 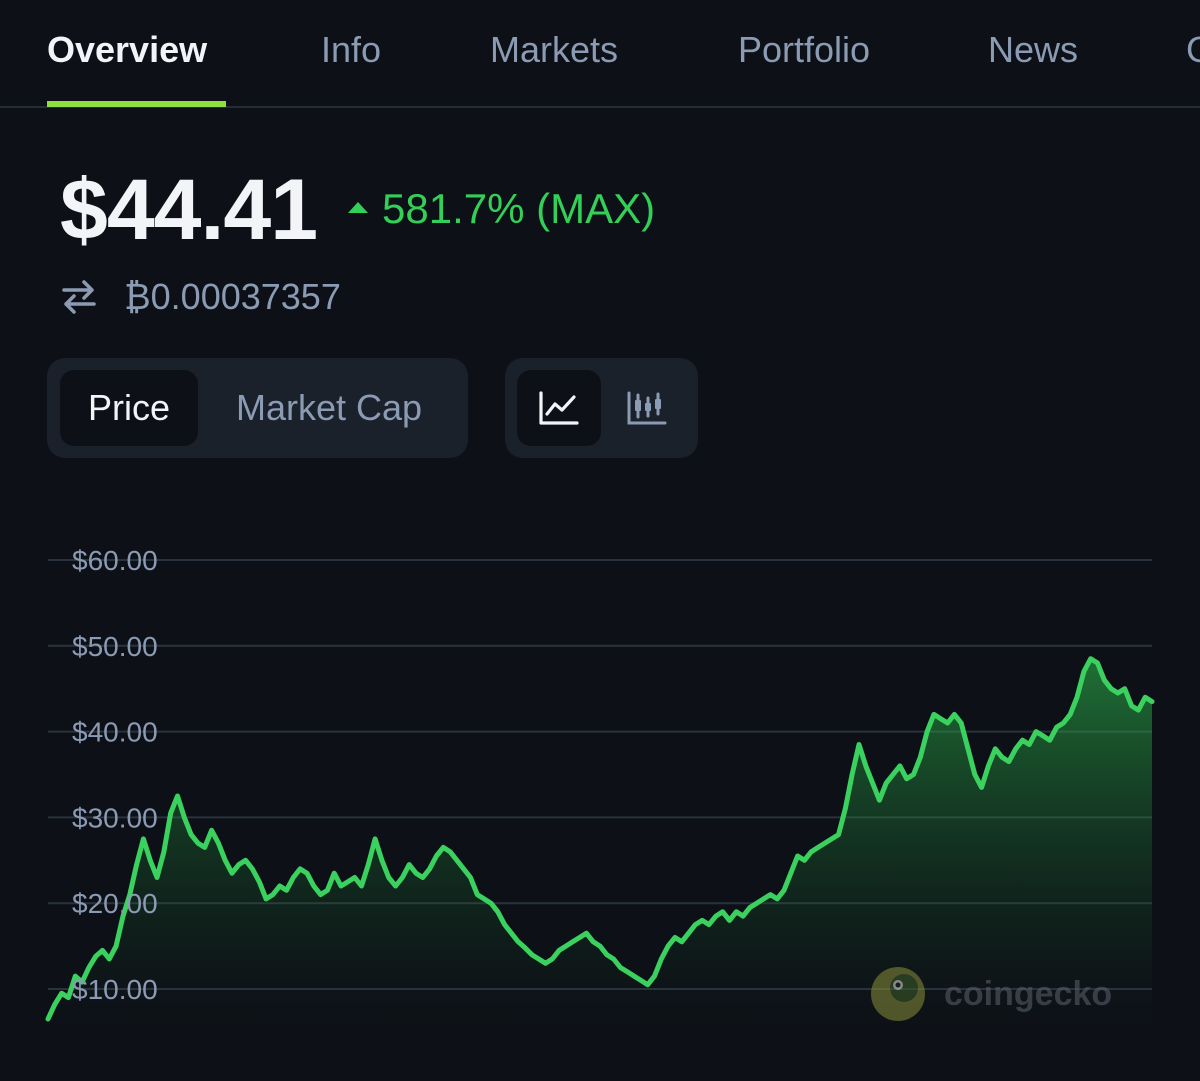 What do you see at coordinates (115, 560) in the screenshot?
I see `y-tick-label: $60.00` at bounding box center [115, 560].